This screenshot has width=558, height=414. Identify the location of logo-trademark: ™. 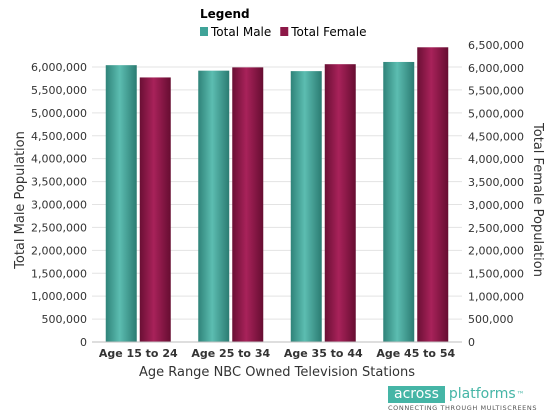
(520, 394).